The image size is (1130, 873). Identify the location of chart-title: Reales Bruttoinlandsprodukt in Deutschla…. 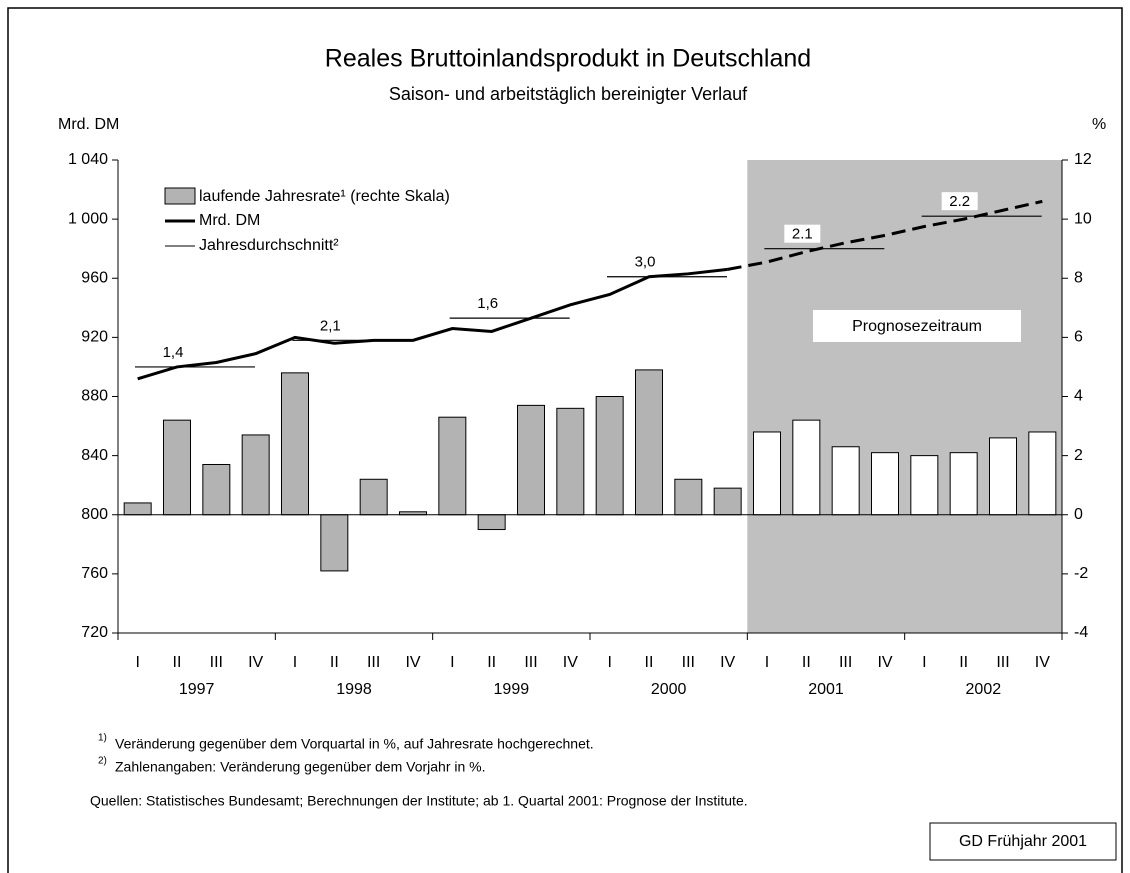
(568, 59).